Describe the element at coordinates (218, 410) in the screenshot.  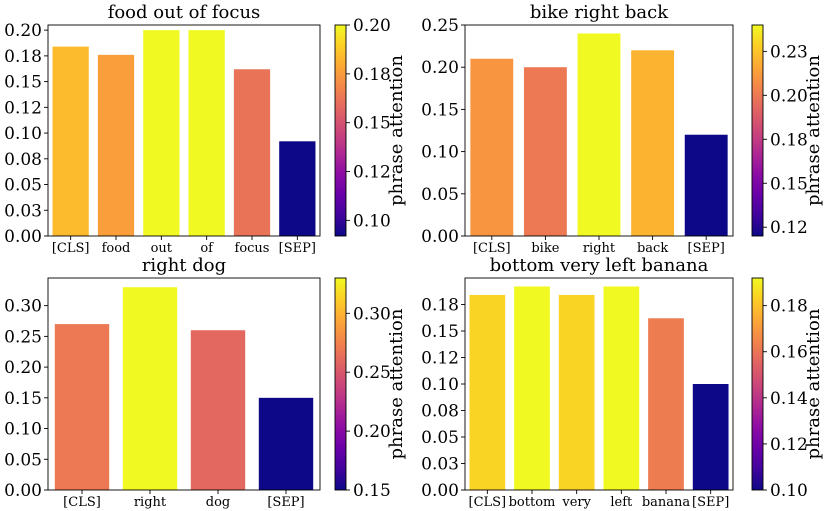
I see `bar-dog` at that location.